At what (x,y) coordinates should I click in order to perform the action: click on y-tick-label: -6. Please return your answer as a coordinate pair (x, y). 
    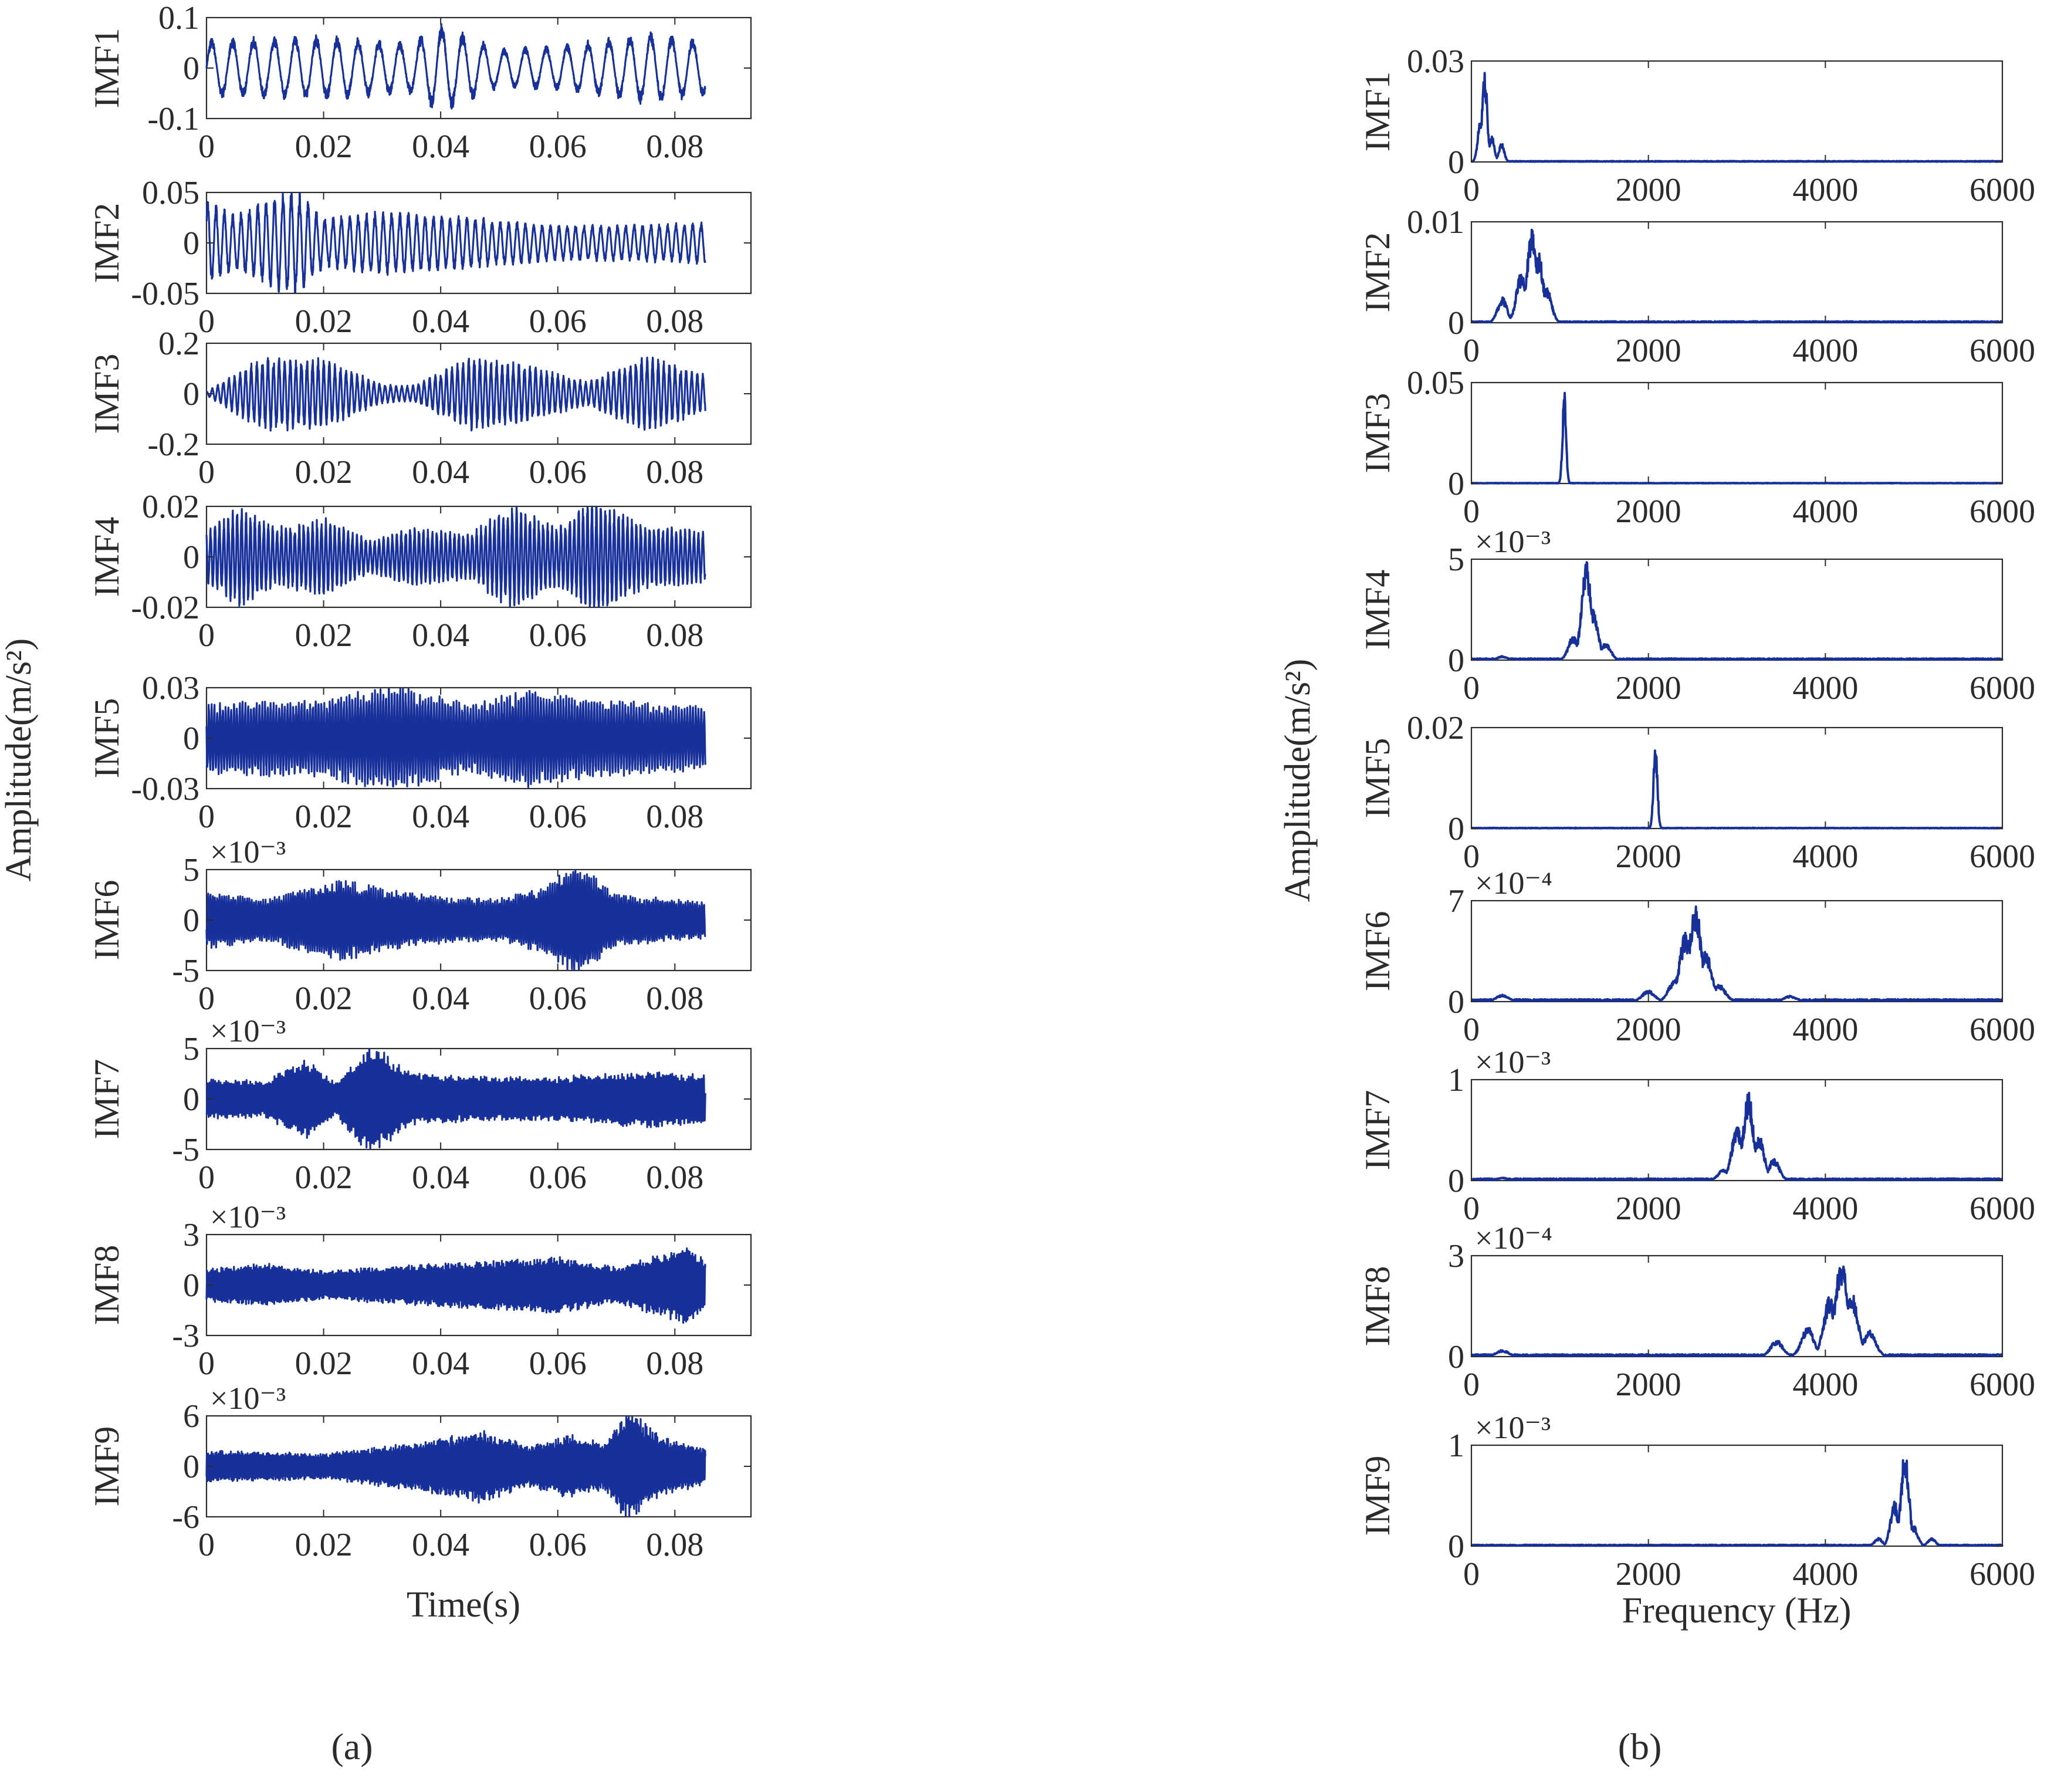
    Looking at the image, I should click on (185, 1517).